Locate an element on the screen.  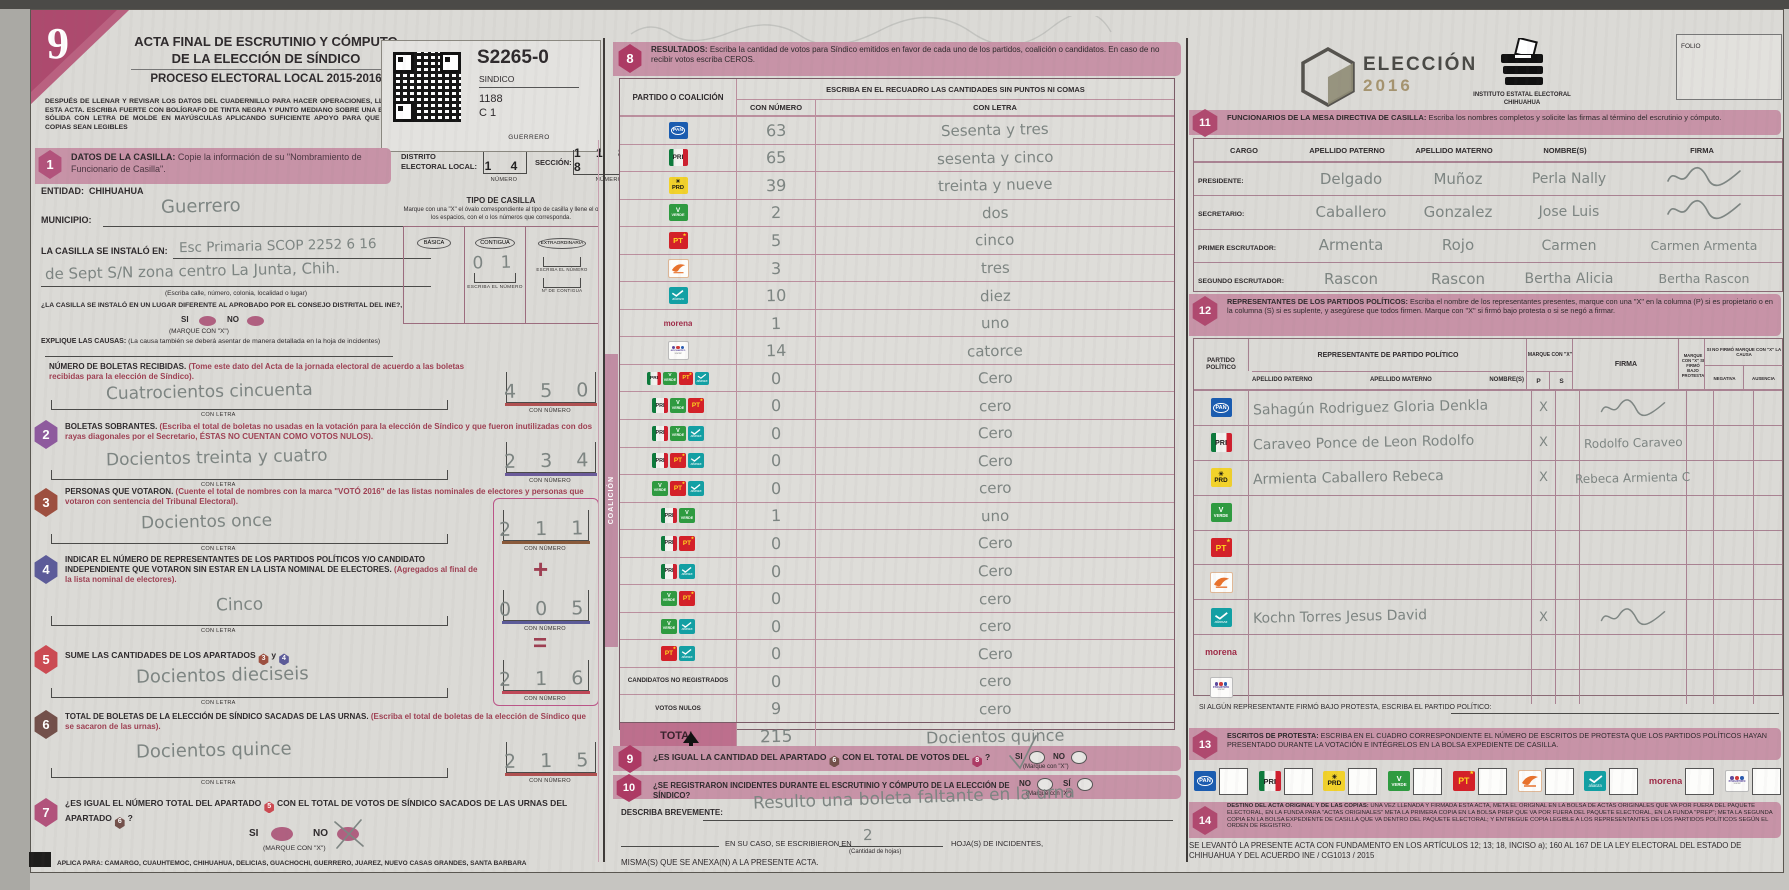
votes-words-cell: cero is located at coordinates (995, 681).